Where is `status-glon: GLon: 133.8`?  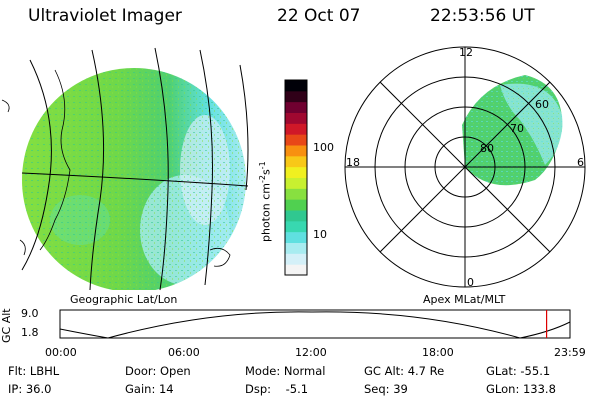 status-glon: GLon: 133.8 is located at coordinates (521, 389).